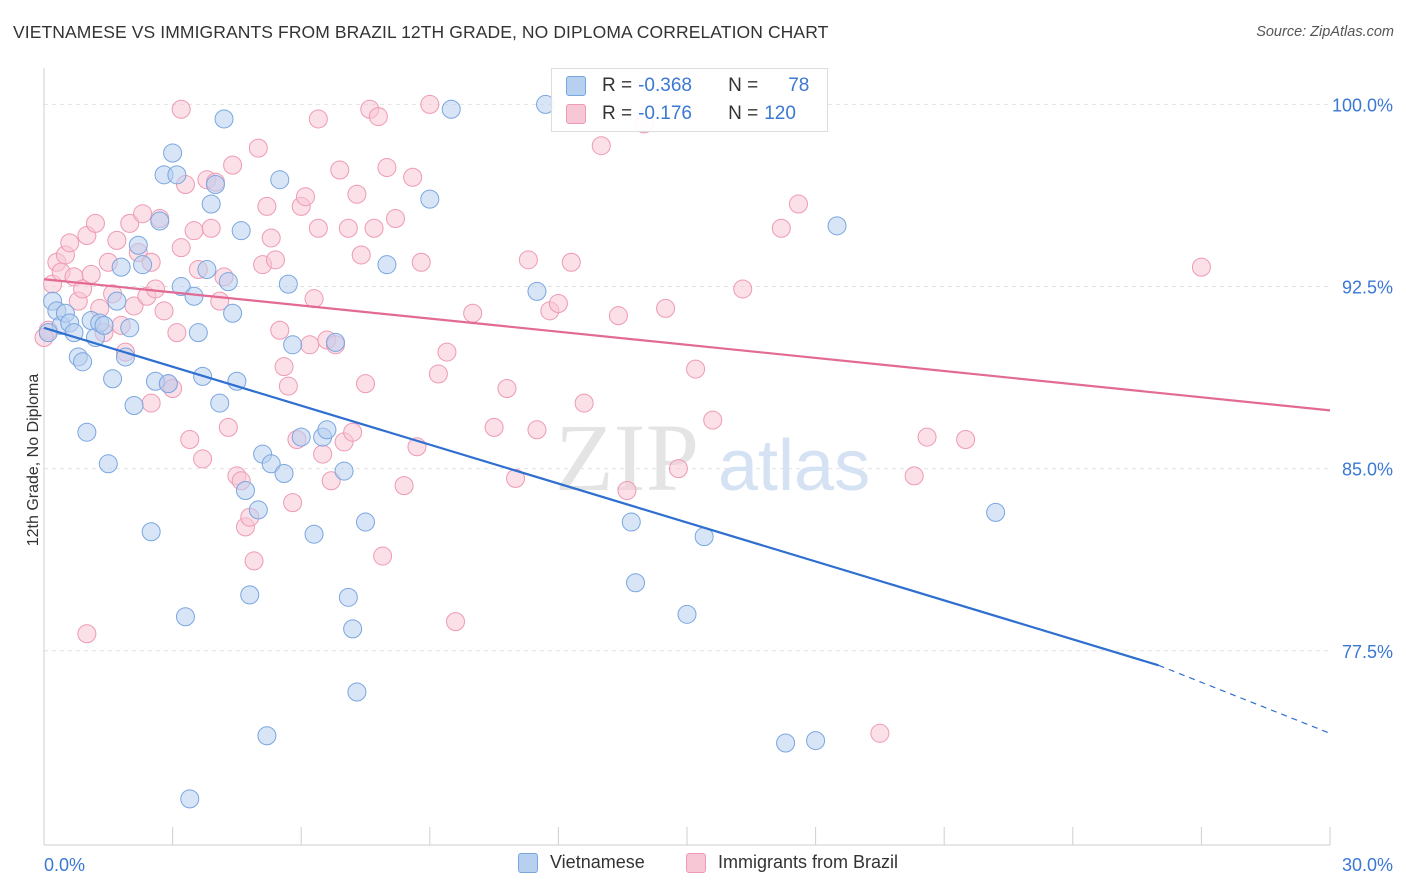  I want to click on chart-source: Source: ZipAtlas.com, so click(1325, 32).